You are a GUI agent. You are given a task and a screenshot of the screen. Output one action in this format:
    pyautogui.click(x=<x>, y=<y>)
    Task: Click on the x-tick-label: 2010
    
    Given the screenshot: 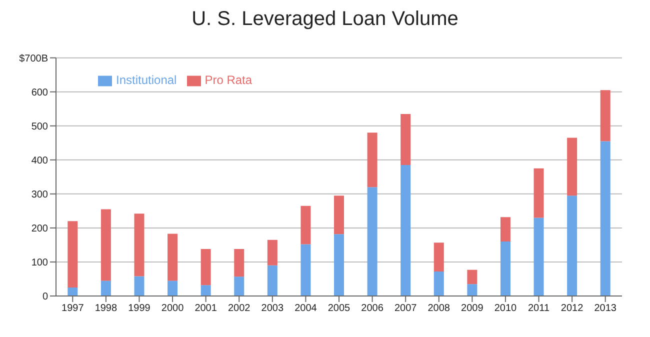 What is the action you would take?
    pyautogui.click(x=506, y=308)
    